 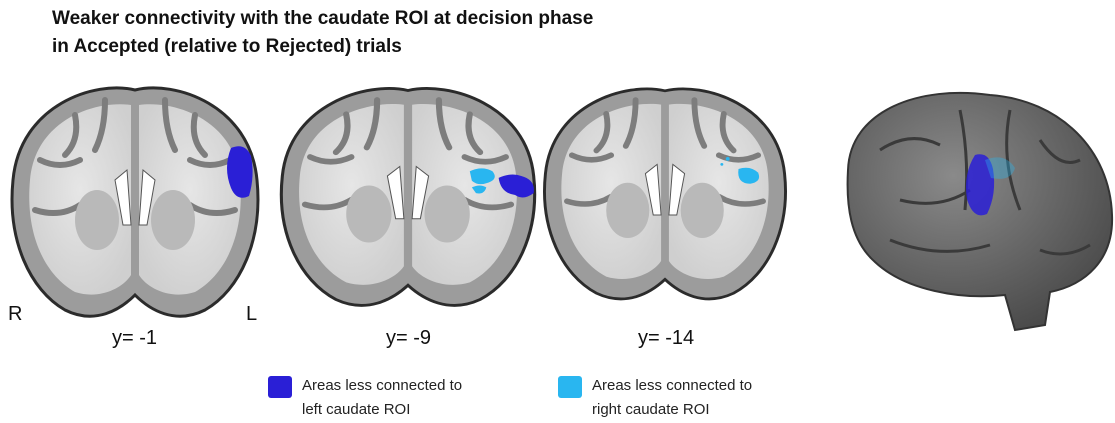 What do you see at coordinates (408, 338) in the screenshot?
I see `slice-label: y= -9` at bounding box center [408, 338].